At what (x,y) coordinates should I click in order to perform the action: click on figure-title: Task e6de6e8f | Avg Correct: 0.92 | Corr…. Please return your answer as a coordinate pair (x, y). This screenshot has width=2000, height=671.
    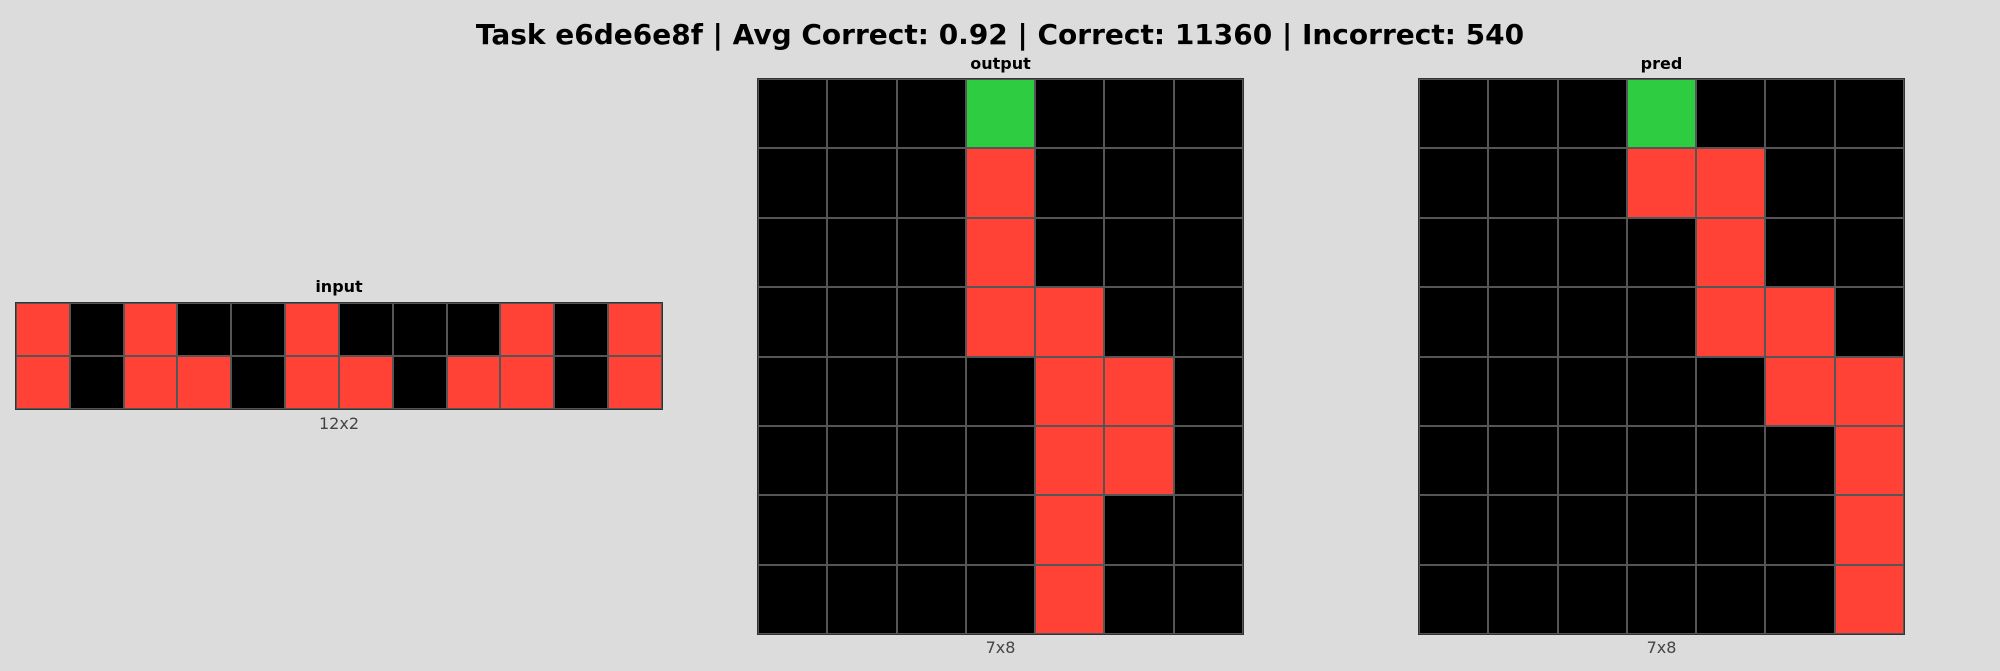
    Looking at the image, I should click on (1000, 34).